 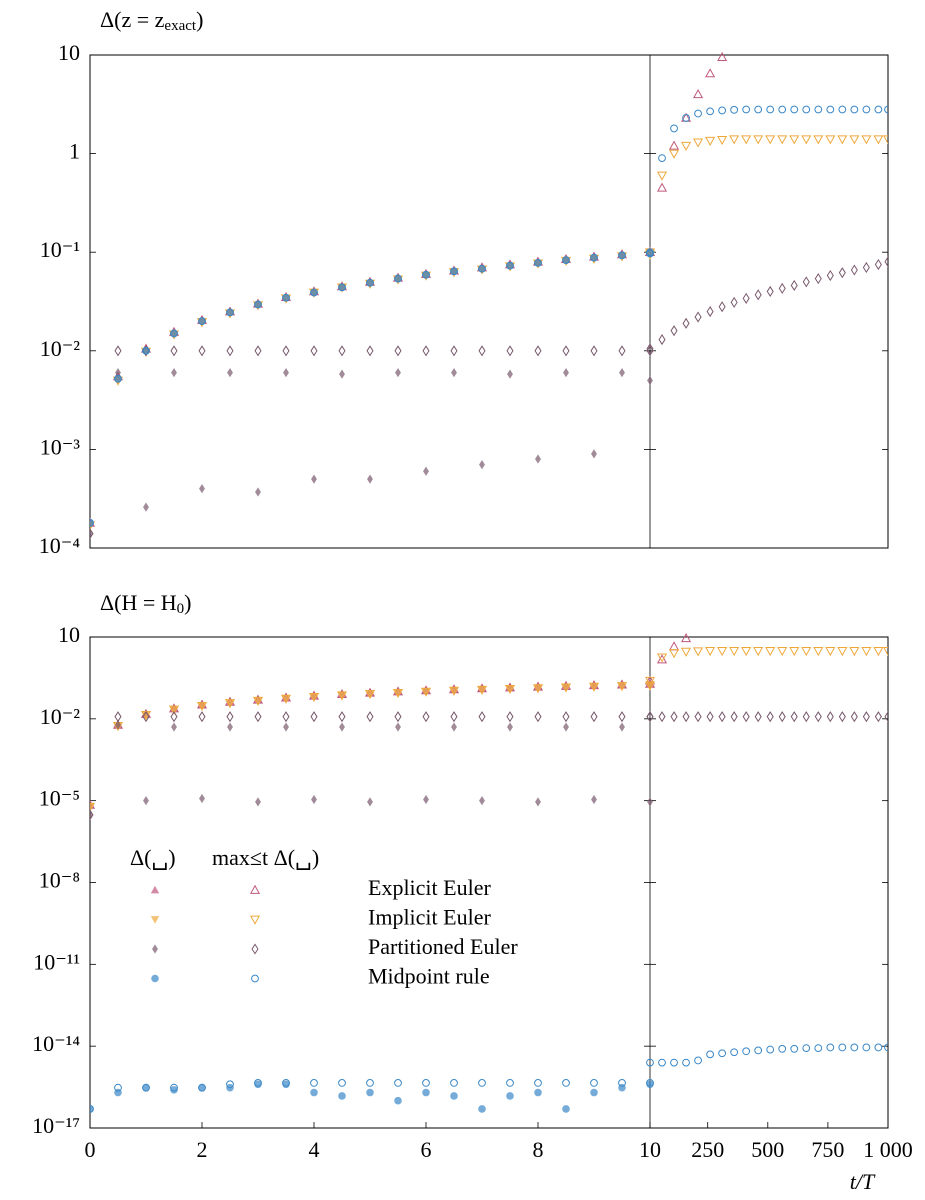 I want to click on legend-header: max≤t Δ(␣), so click(x=265, y=857).